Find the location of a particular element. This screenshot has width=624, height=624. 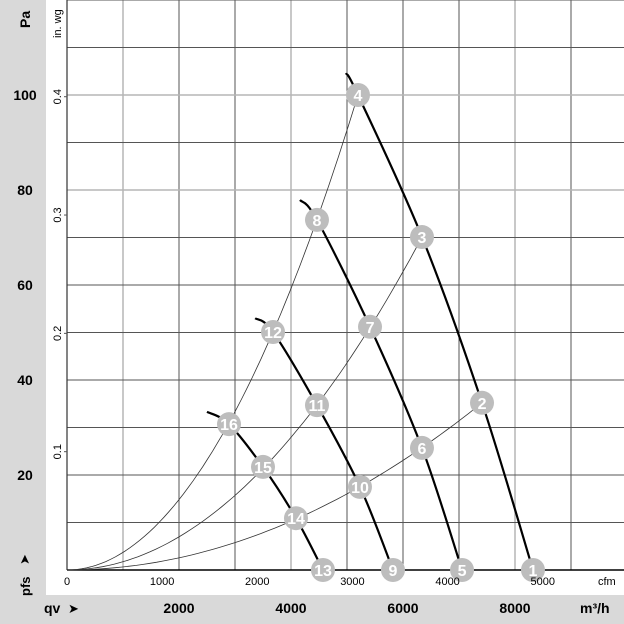

y-arrow: ➤ is located at coordinates (24, 559).